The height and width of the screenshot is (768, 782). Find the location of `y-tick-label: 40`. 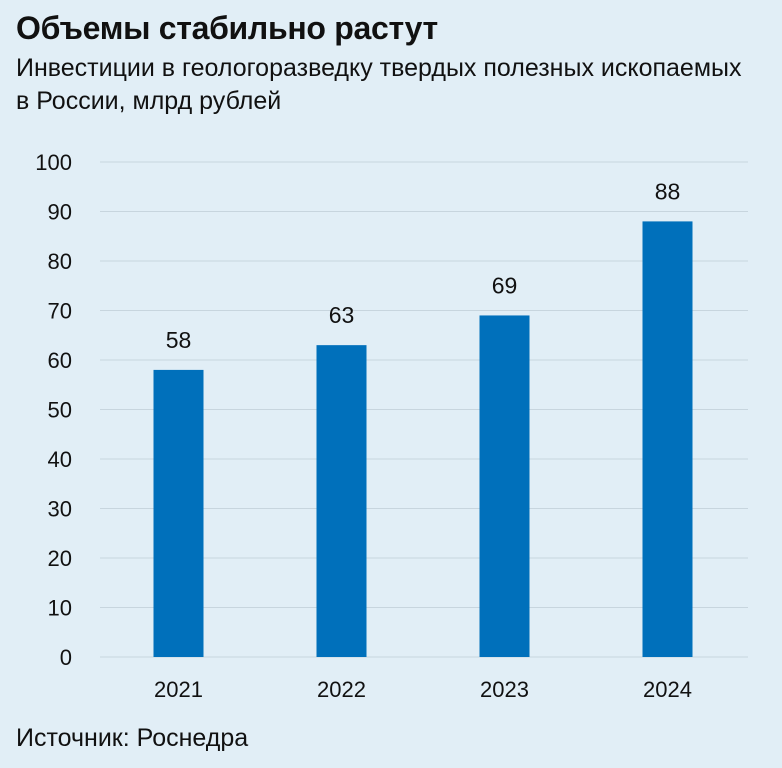

y-tick-label: 40 is located at coordinates (60, 459).